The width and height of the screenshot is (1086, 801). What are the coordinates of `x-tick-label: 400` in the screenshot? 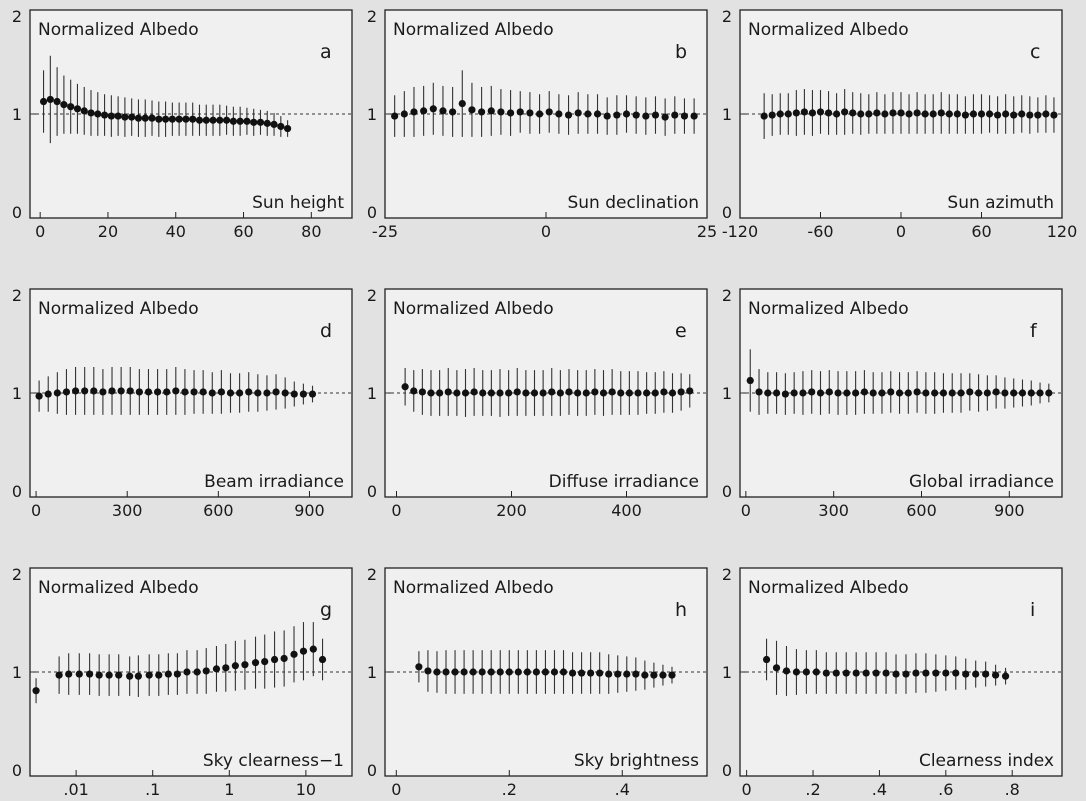 It's located at (626, 510).